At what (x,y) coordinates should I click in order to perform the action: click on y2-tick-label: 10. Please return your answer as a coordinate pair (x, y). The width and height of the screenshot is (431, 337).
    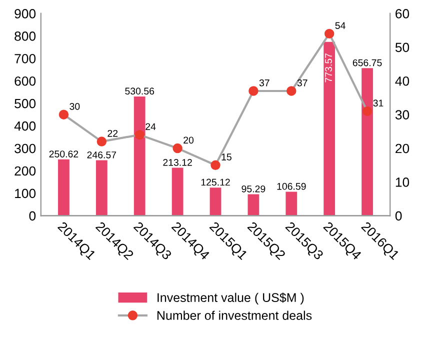
    Looking at the image, I should click on (403, 182).